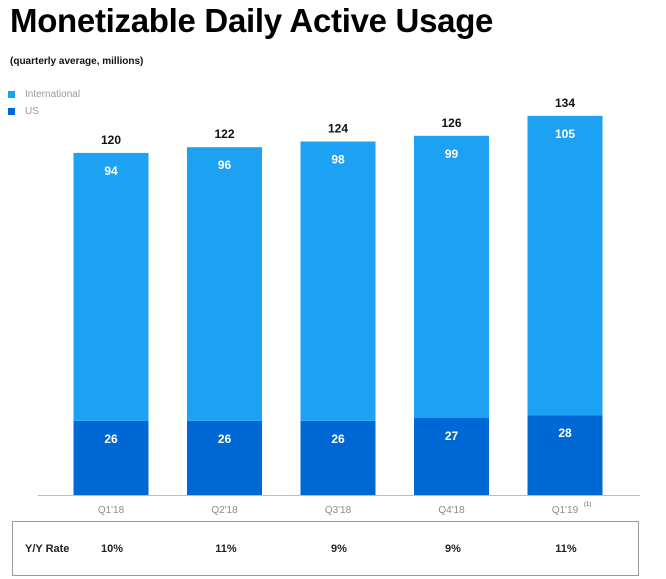 This screenshot has width=666, height=579. I want to click on data-label-international: 99, so click(452, 154).